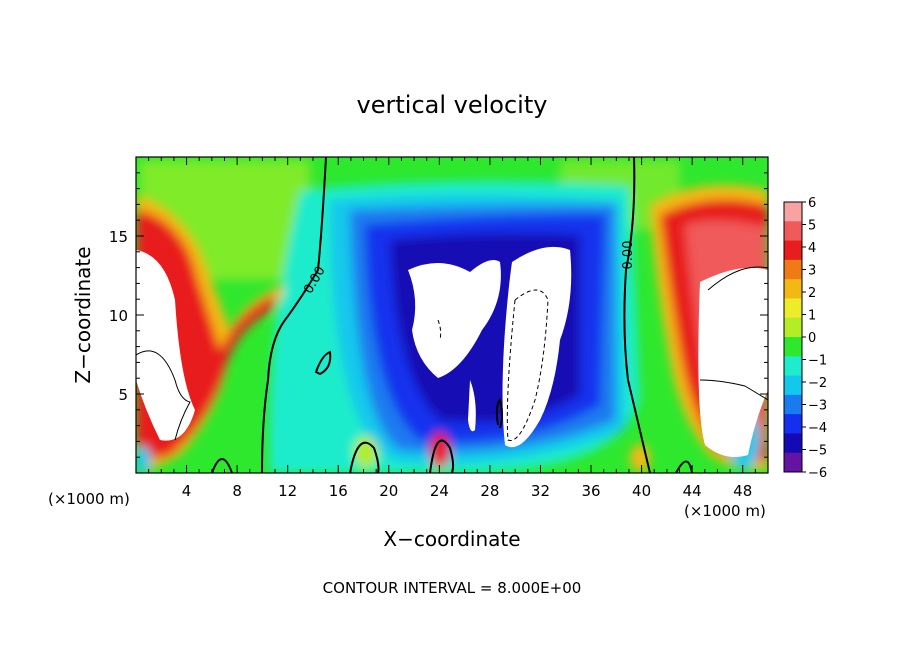 This screenshot has width=904, height=654. What do you see at coordinates (118, 316) in the screenshot?
I see `y-tick-label: 10` at bounding box center [118, 316].